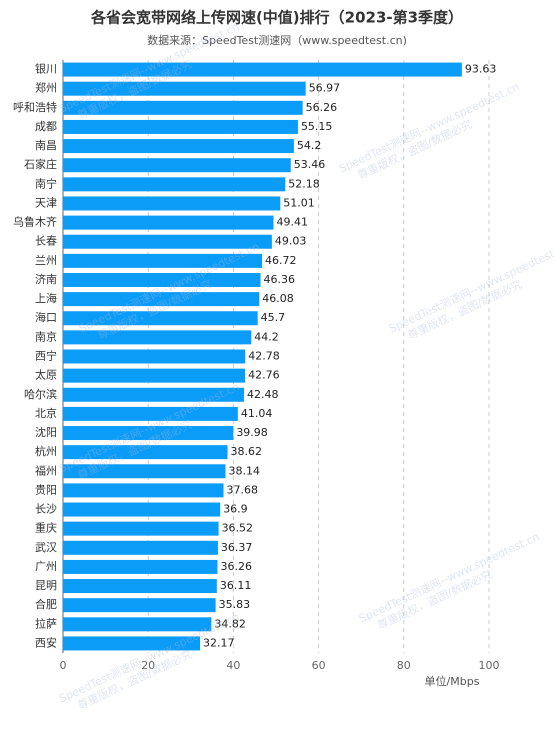 The image size is (554, 729). Describe the element at coordinates (46, 432) in the screenshot. I see `y-tick-label: 沈阳` at that location.